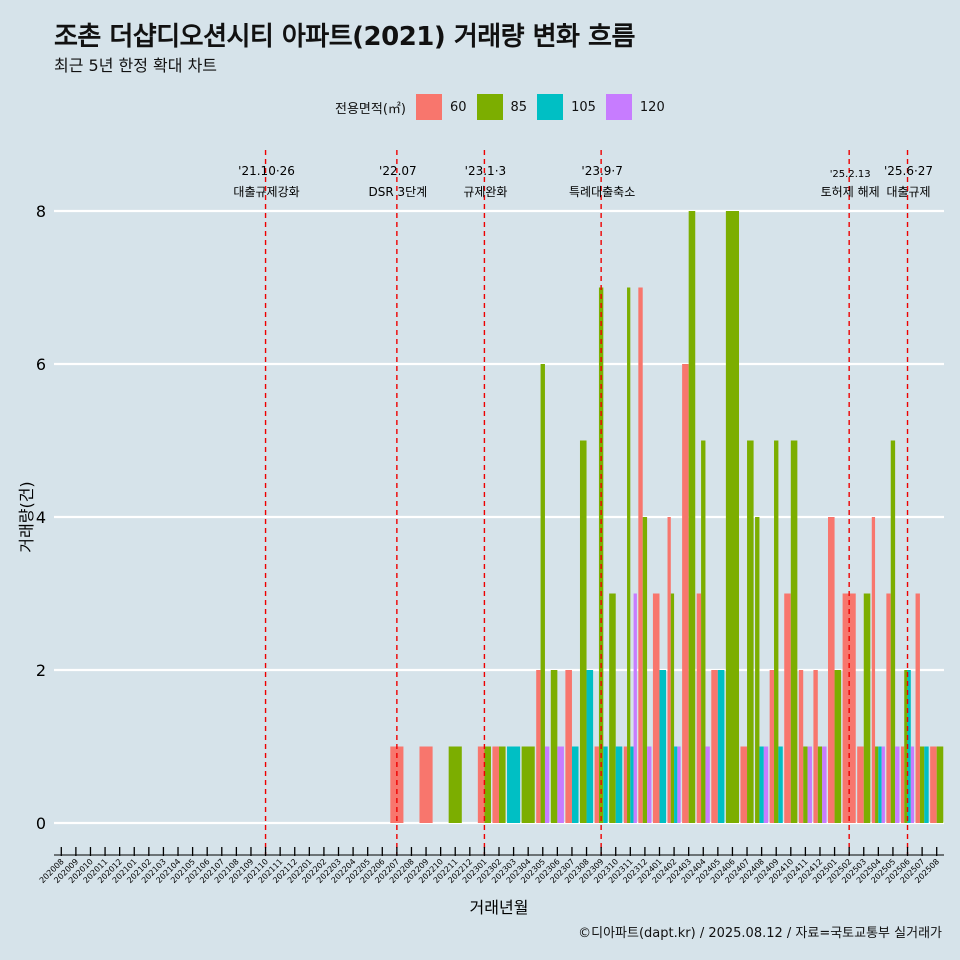  Describe the element at coordinates (601, 171) in the screenshot. I see `event-date-202309: '23.9·7` at that location.